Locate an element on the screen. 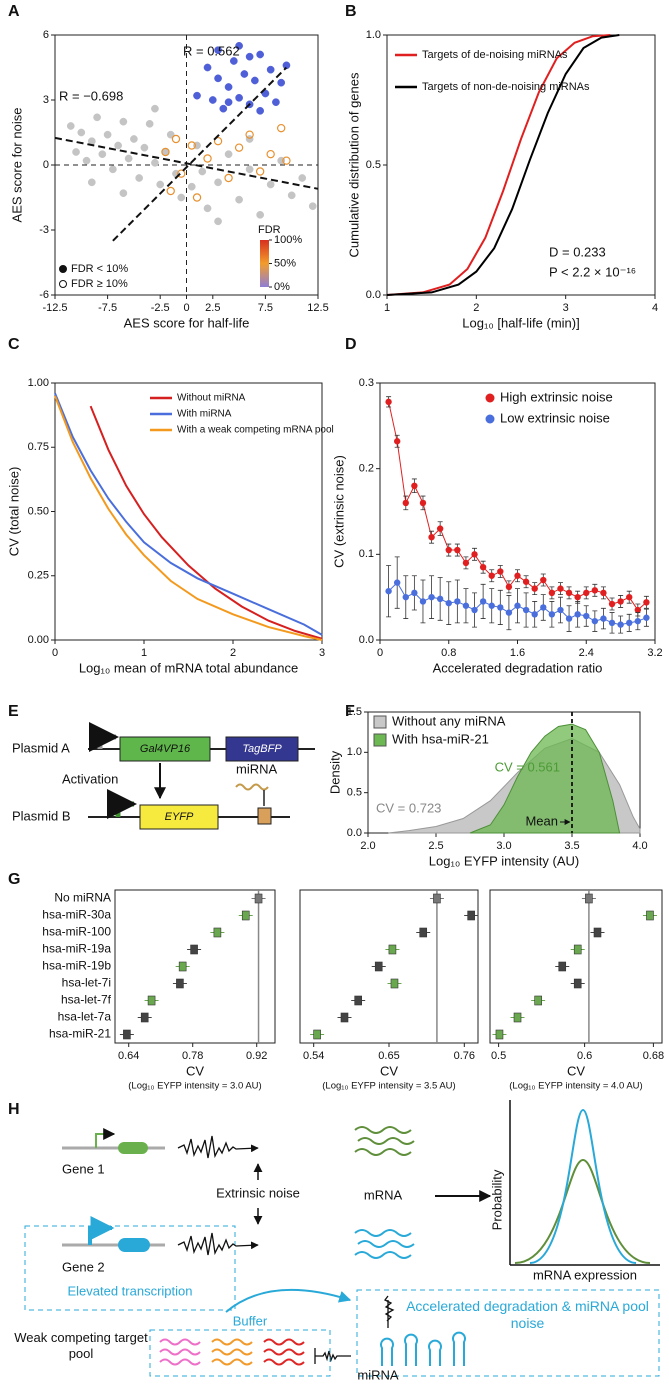  probability-axes is located at coordinates (584, 1183).